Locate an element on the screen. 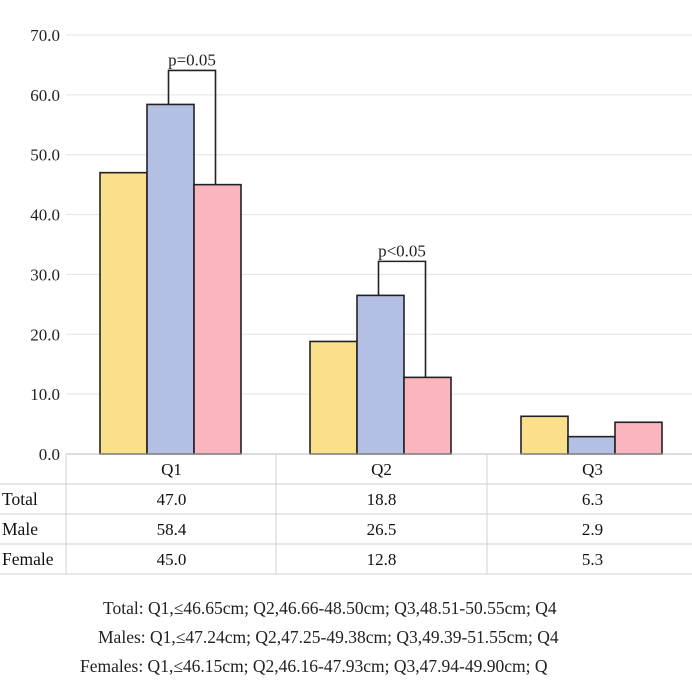  y-tick-label: 40.0 is located at coordinates (45, 215).